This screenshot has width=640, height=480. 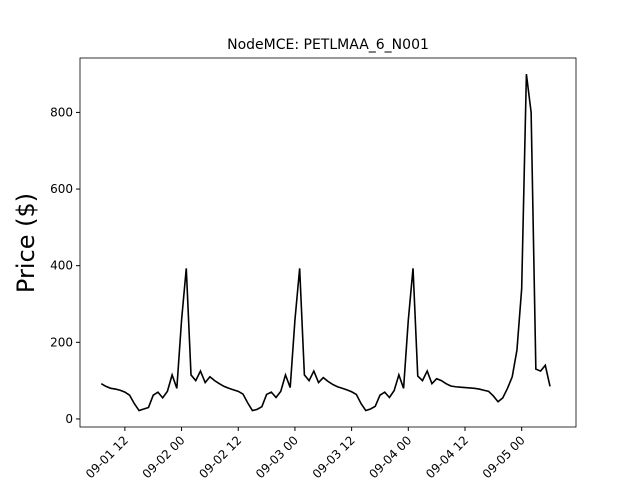 What do you see at coordinates (504, 456) in the screenshot?
I see `x-tick-label: 09-05 00` at bounding box center [504, 456].